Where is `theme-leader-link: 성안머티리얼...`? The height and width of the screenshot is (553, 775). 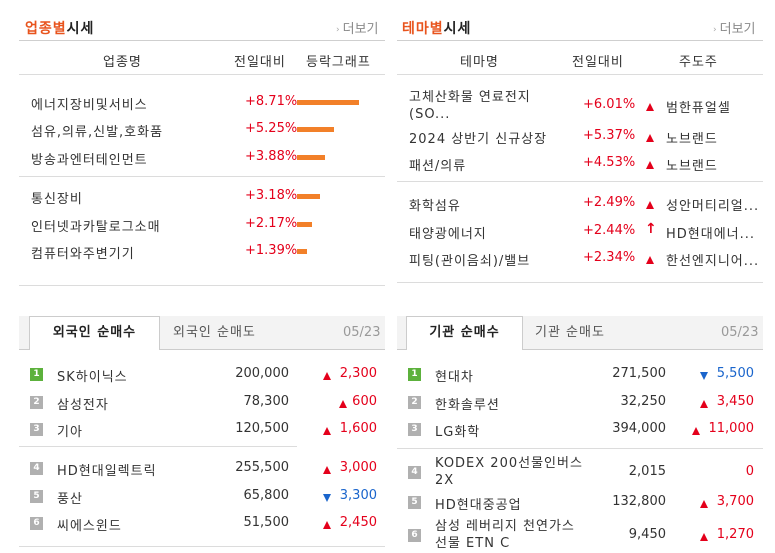 theme-leader-link: 성안머티리얼... is located at coordinates (713, 206).